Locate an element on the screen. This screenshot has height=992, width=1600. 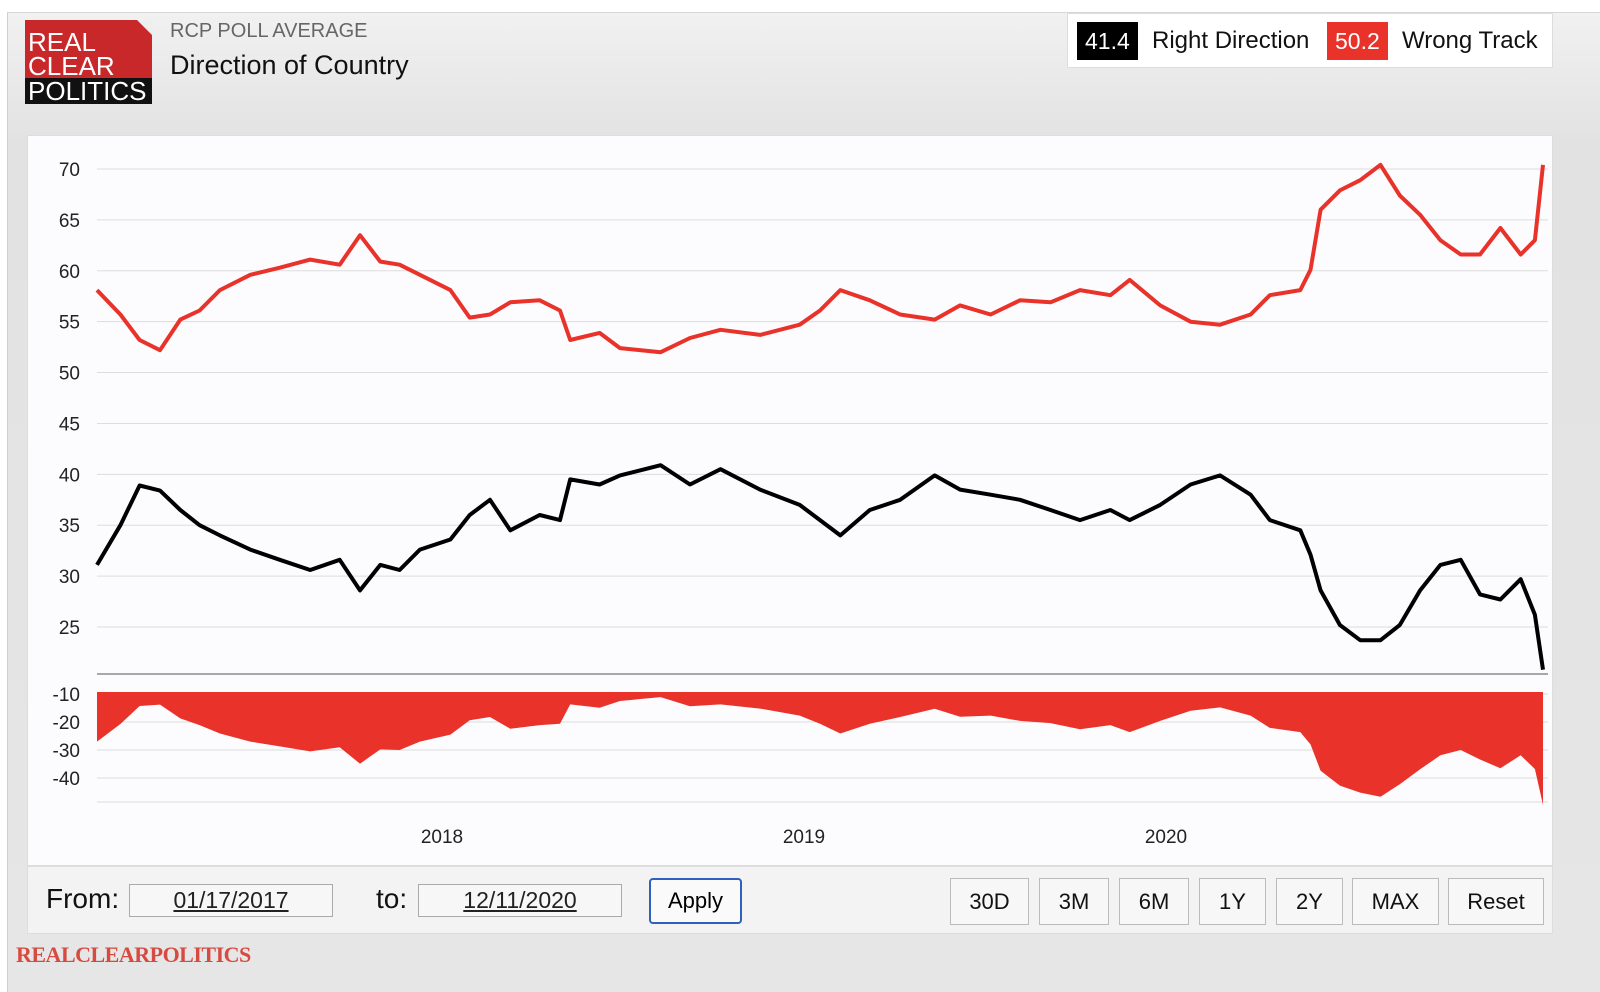
svg-text: CLEAR is located at coordinates (71, 66).